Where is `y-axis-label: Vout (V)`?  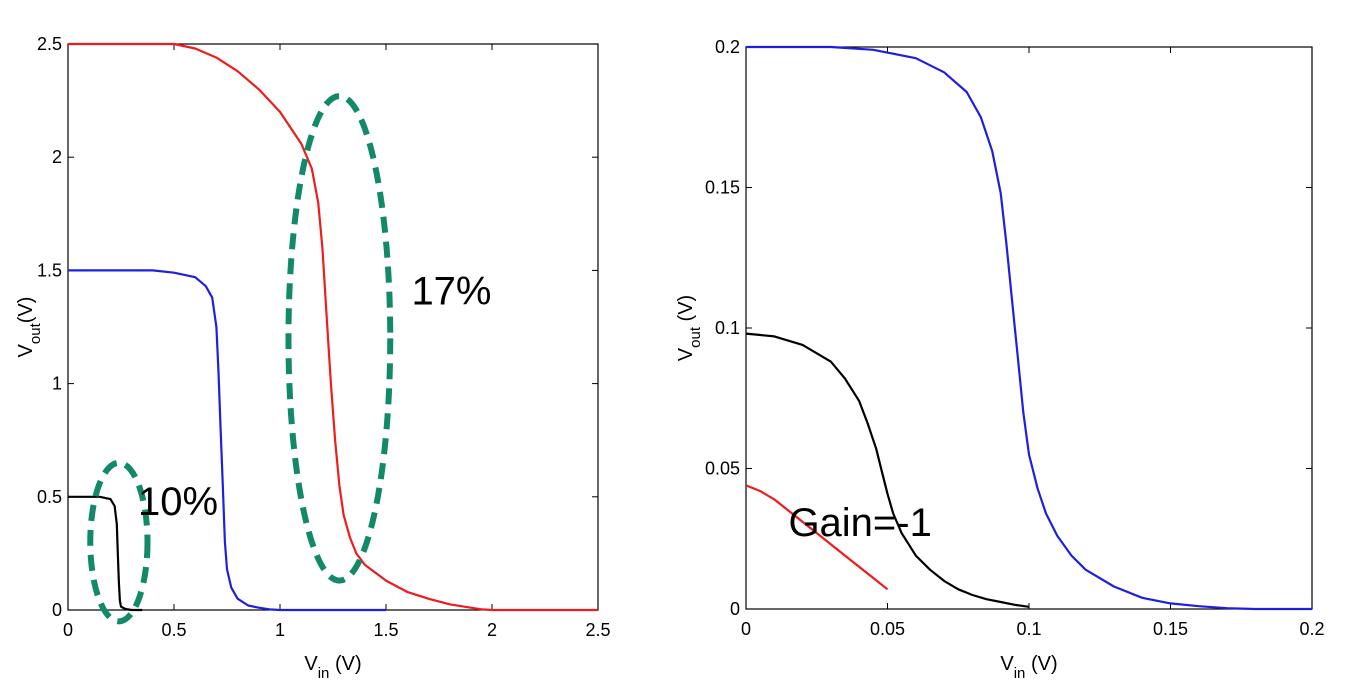
y-axis-label: Vout (V) is located at coordinates (689, 328).